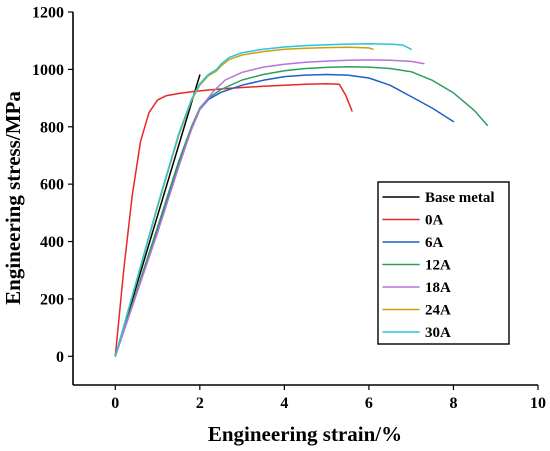  What do you see at coordinates (52, 242) in the screenshot?
I see `y-tick-label: 400` at bounding box center [52, 242].